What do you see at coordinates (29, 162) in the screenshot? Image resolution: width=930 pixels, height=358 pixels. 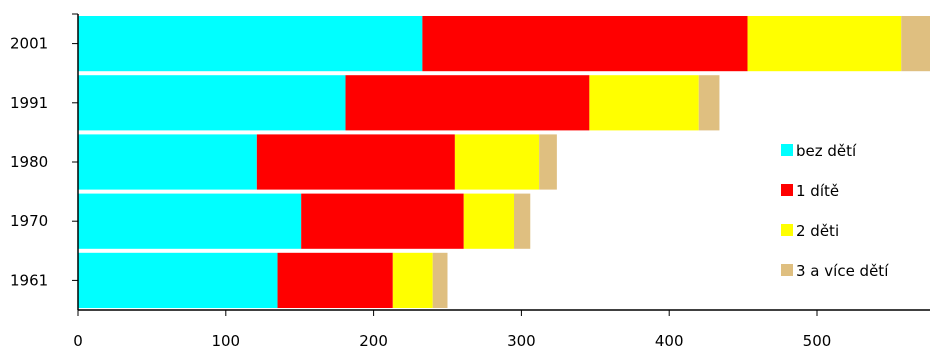 I see `y-tick-label-1980: 1980` at bounding box center [29, 162].